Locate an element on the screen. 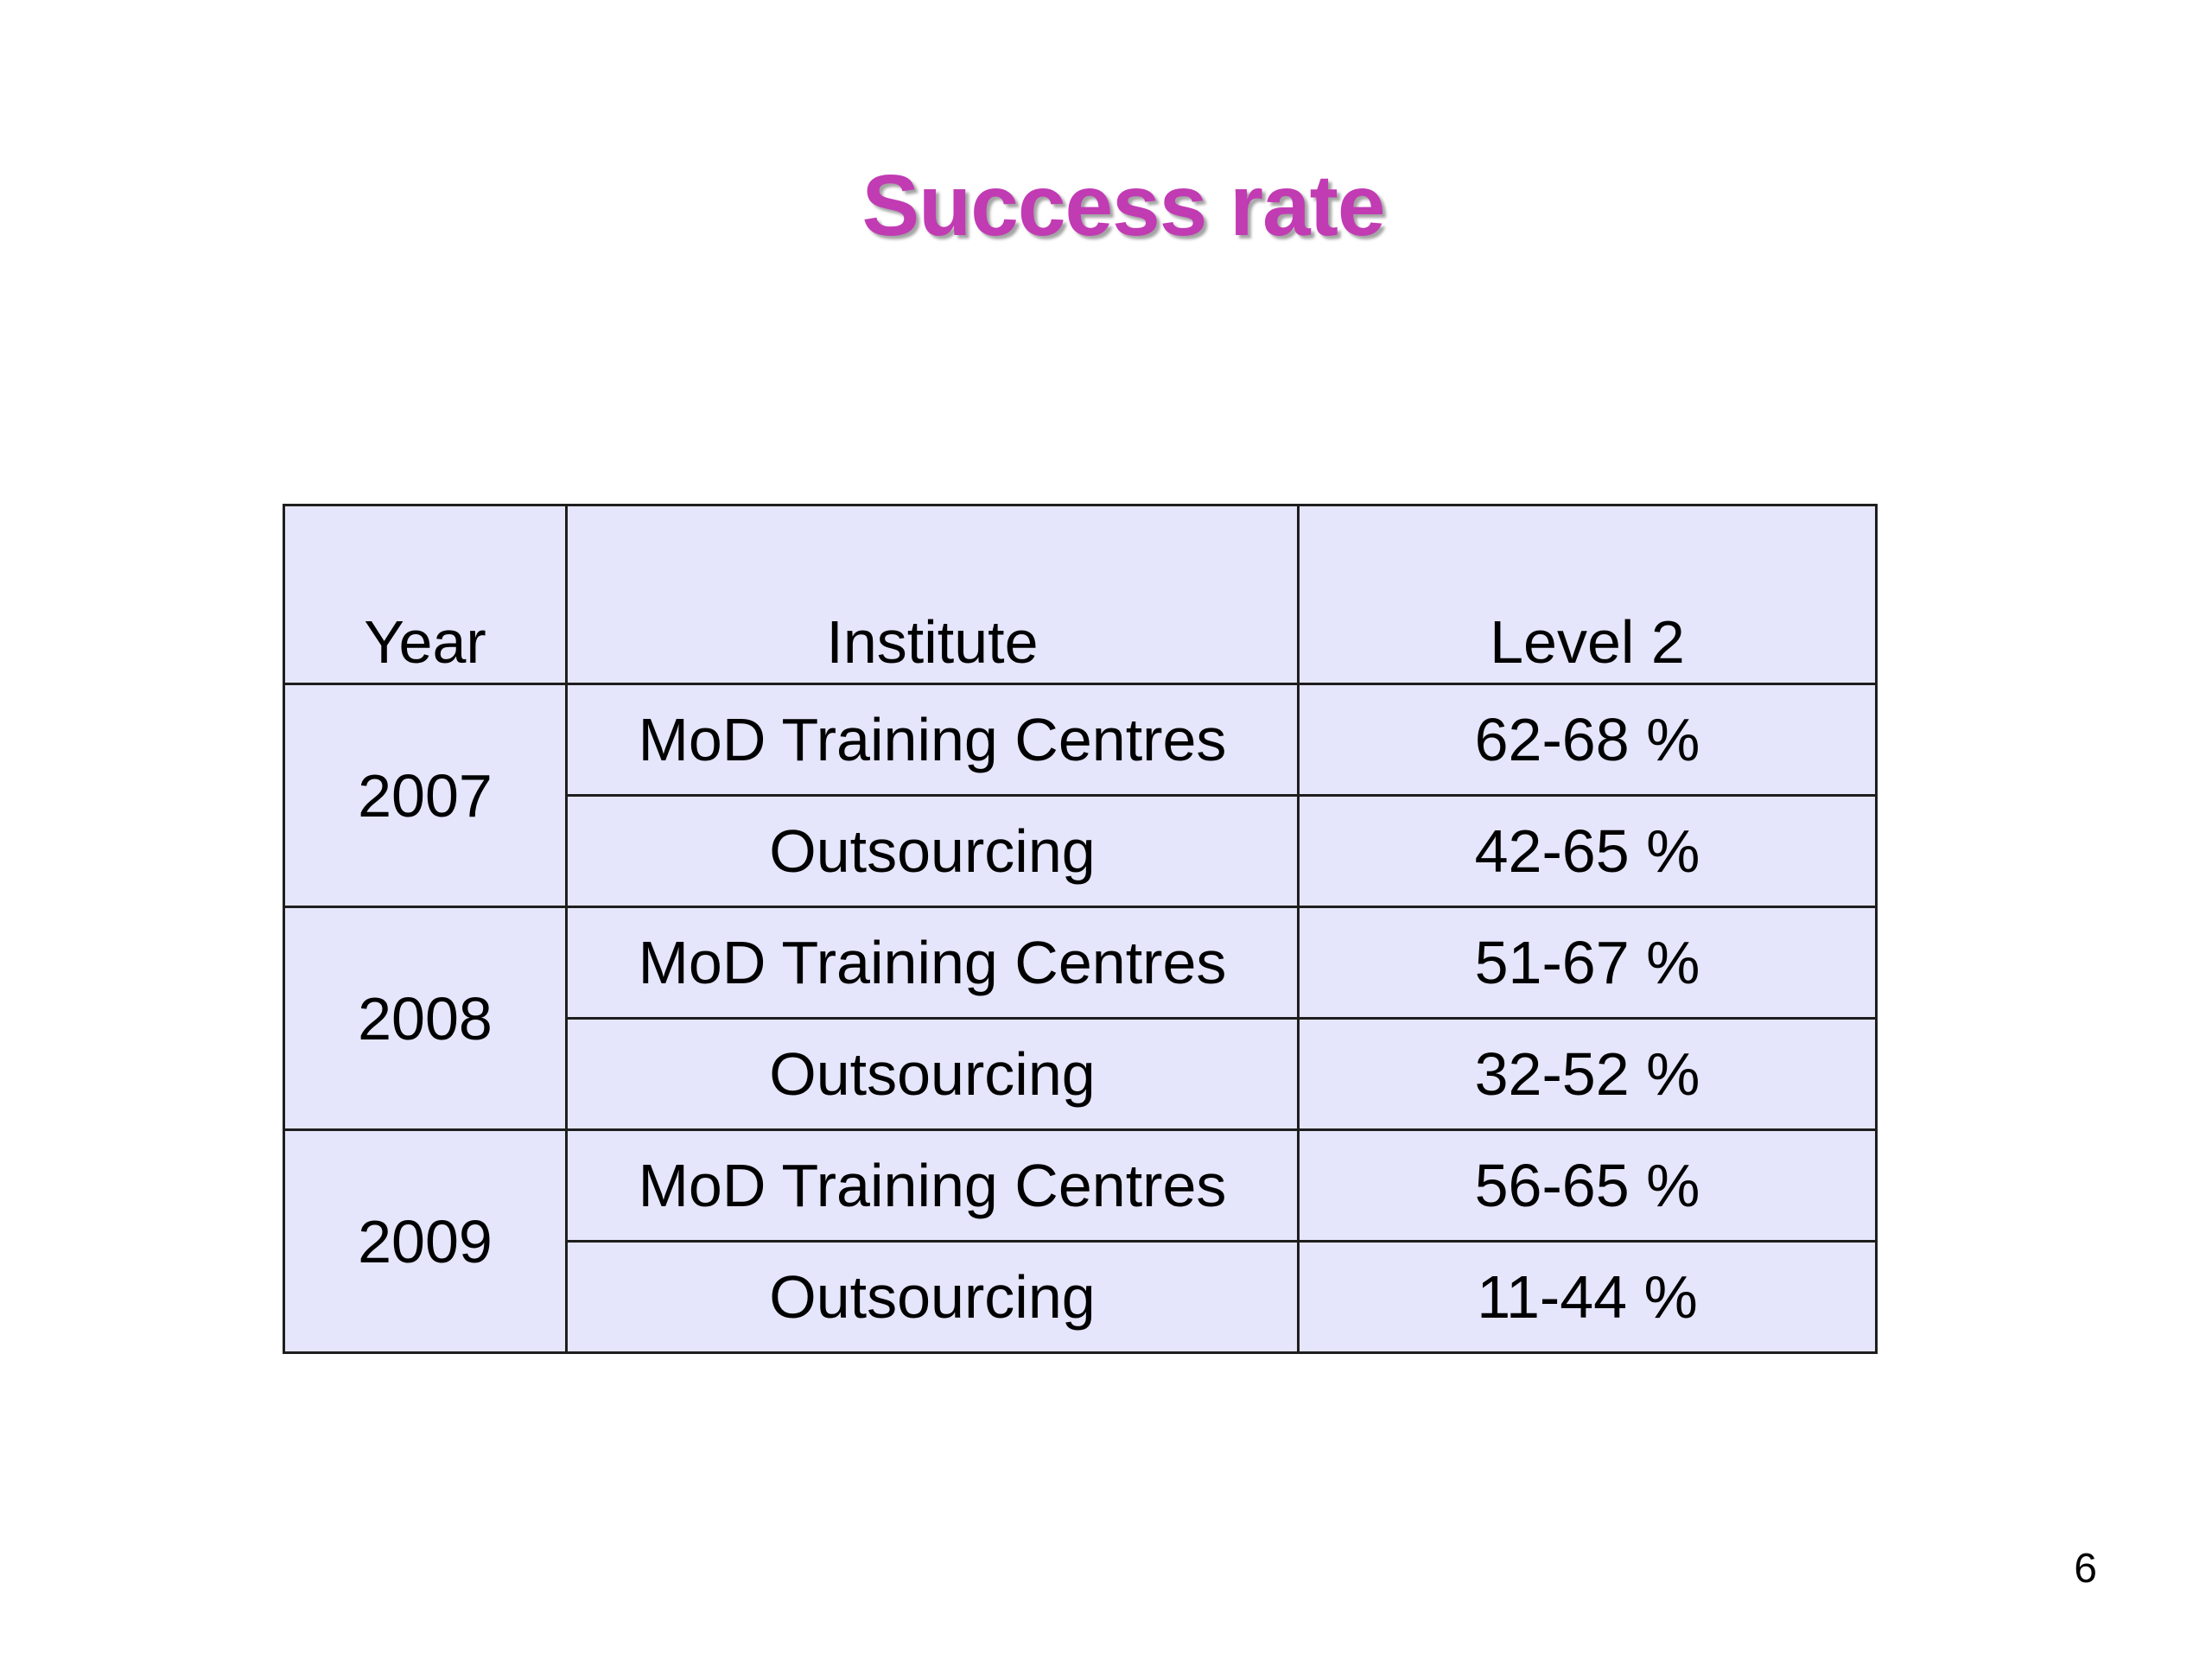  table-row: 2007 MoD Training Centres 62-68 % is located at coordinates (1080, 795).